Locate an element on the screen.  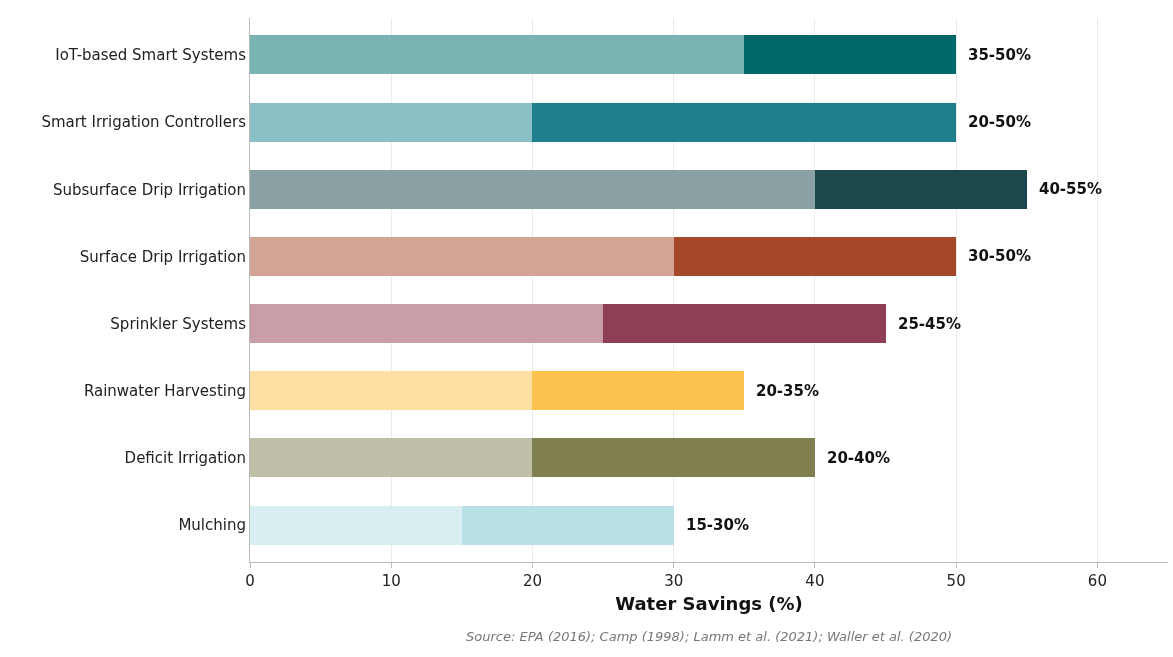
annotation: 40-55% is located at coordinates (1071, 189).